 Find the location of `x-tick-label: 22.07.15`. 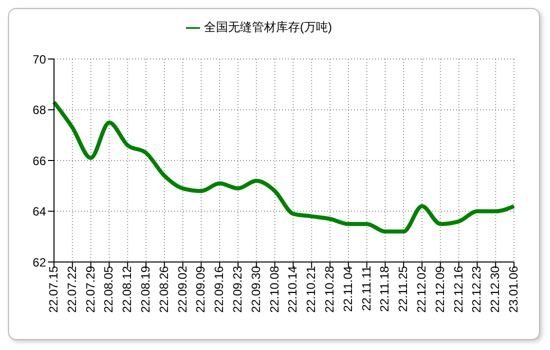

x-tick-label: 22.07.15 is located at coordinates (53, 289).